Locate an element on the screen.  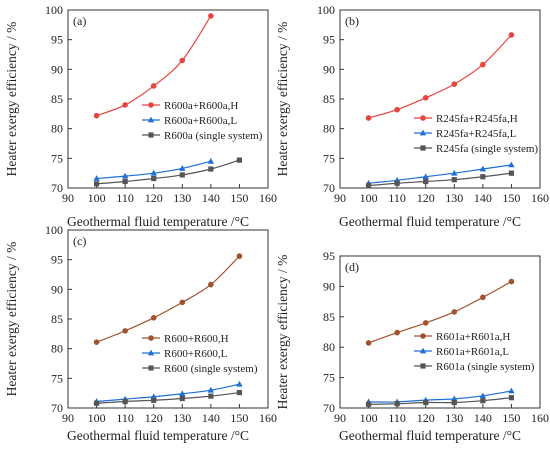
y-tick-label: 75 is located at coordinates (57, 378).